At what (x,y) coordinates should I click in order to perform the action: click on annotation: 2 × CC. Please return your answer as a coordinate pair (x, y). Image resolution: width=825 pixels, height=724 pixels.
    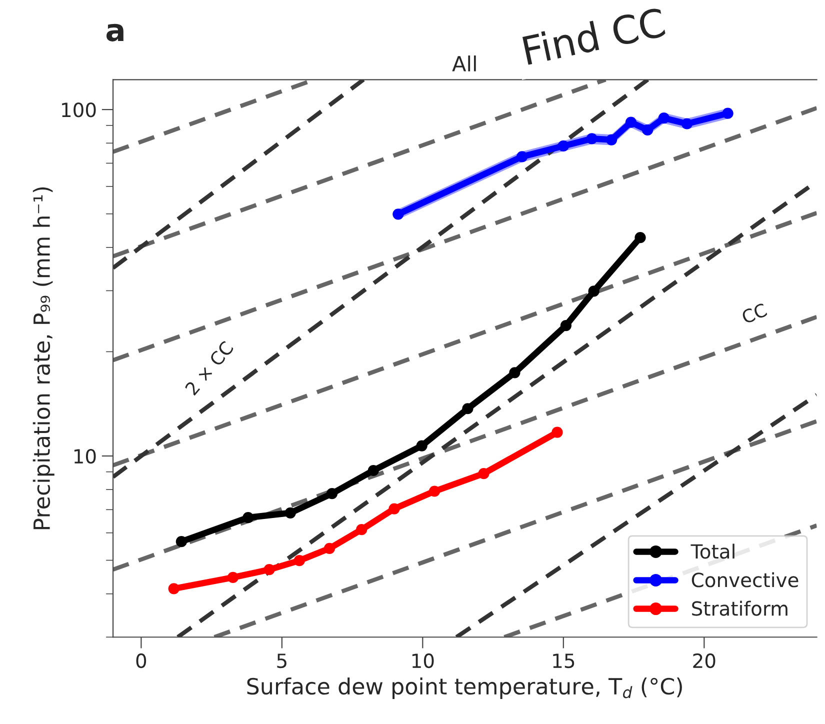
    Looking at the image, I should click on (209, 368).